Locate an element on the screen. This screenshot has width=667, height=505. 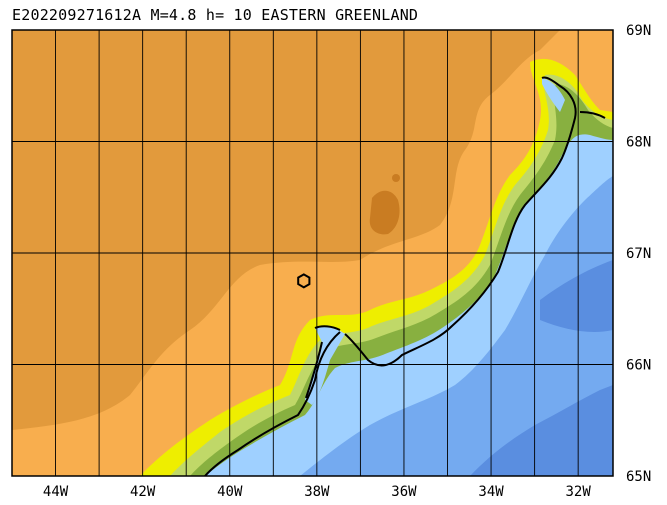
longitude-labels: 44W 42W 40W 38W 36W 34W 32W is located at coordinates (317, 492).